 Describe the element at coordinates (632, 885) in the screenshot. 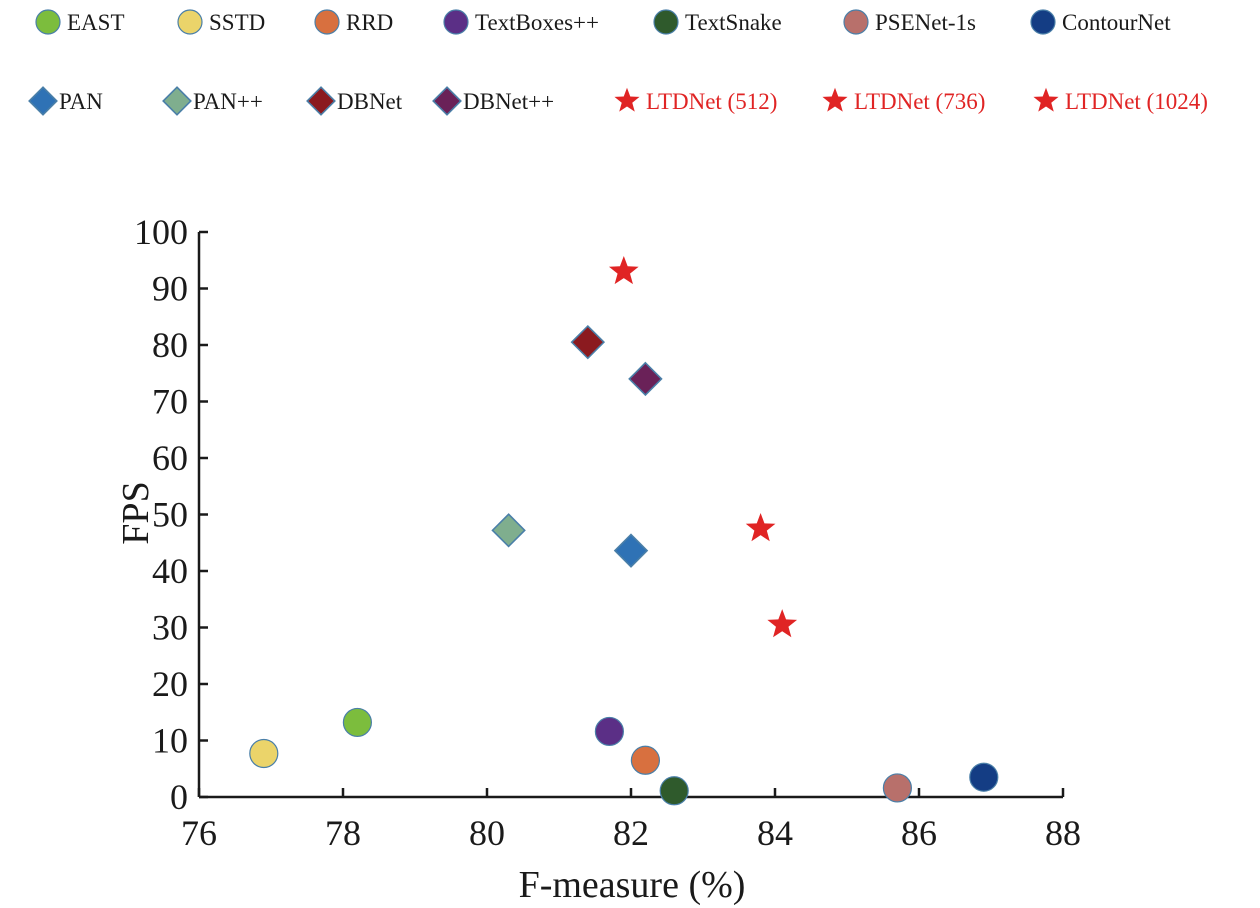

I see `x-axis-label: F-measure (%)` at that location.